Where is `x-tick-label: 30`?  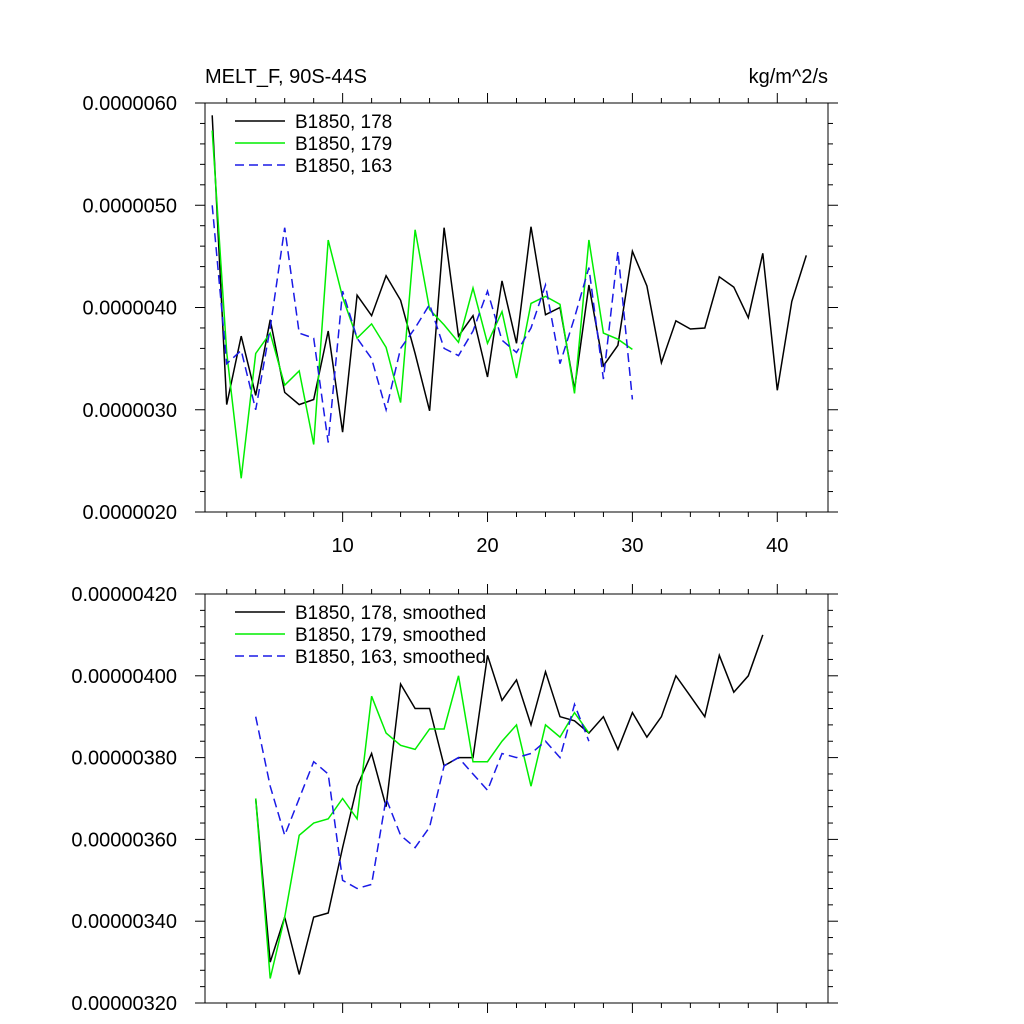 x-tick-label: 30 is located at coordinates (632, 546).